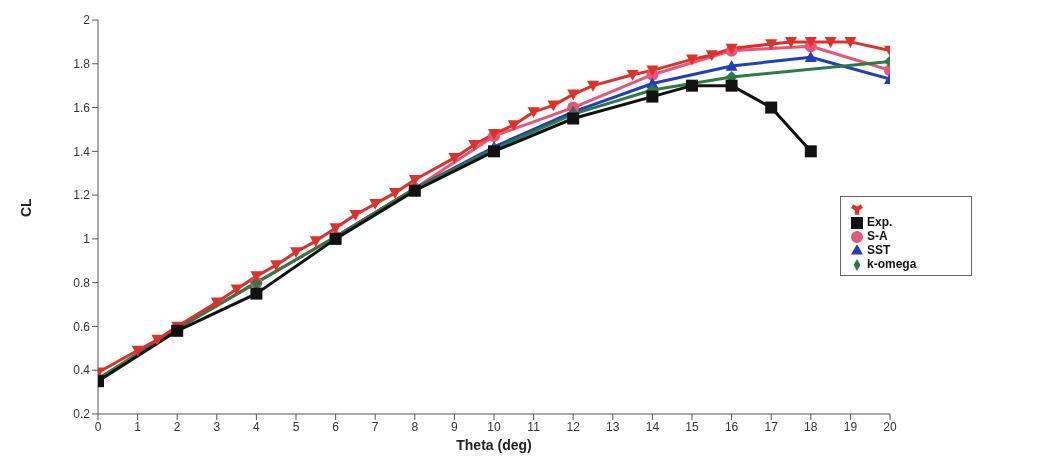 The height and width of the screenshot is (472, 1040). I want to click on x-tick-label: 14, so click(652, 426).